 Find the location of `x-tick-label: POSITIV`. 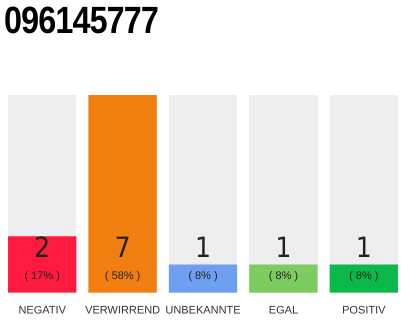

x-tick-label: POSITIV is located at coordinates (364, 310).